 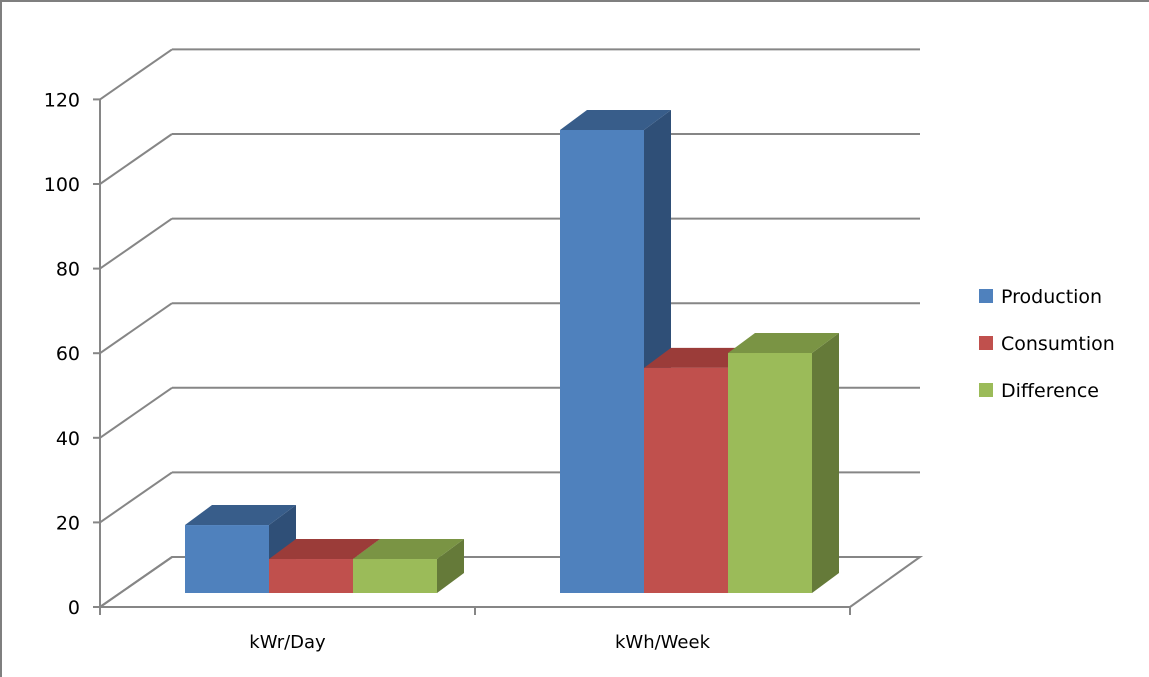 I want to click on legend: Production Consumtion Difference, so click(x=1047, y=344).